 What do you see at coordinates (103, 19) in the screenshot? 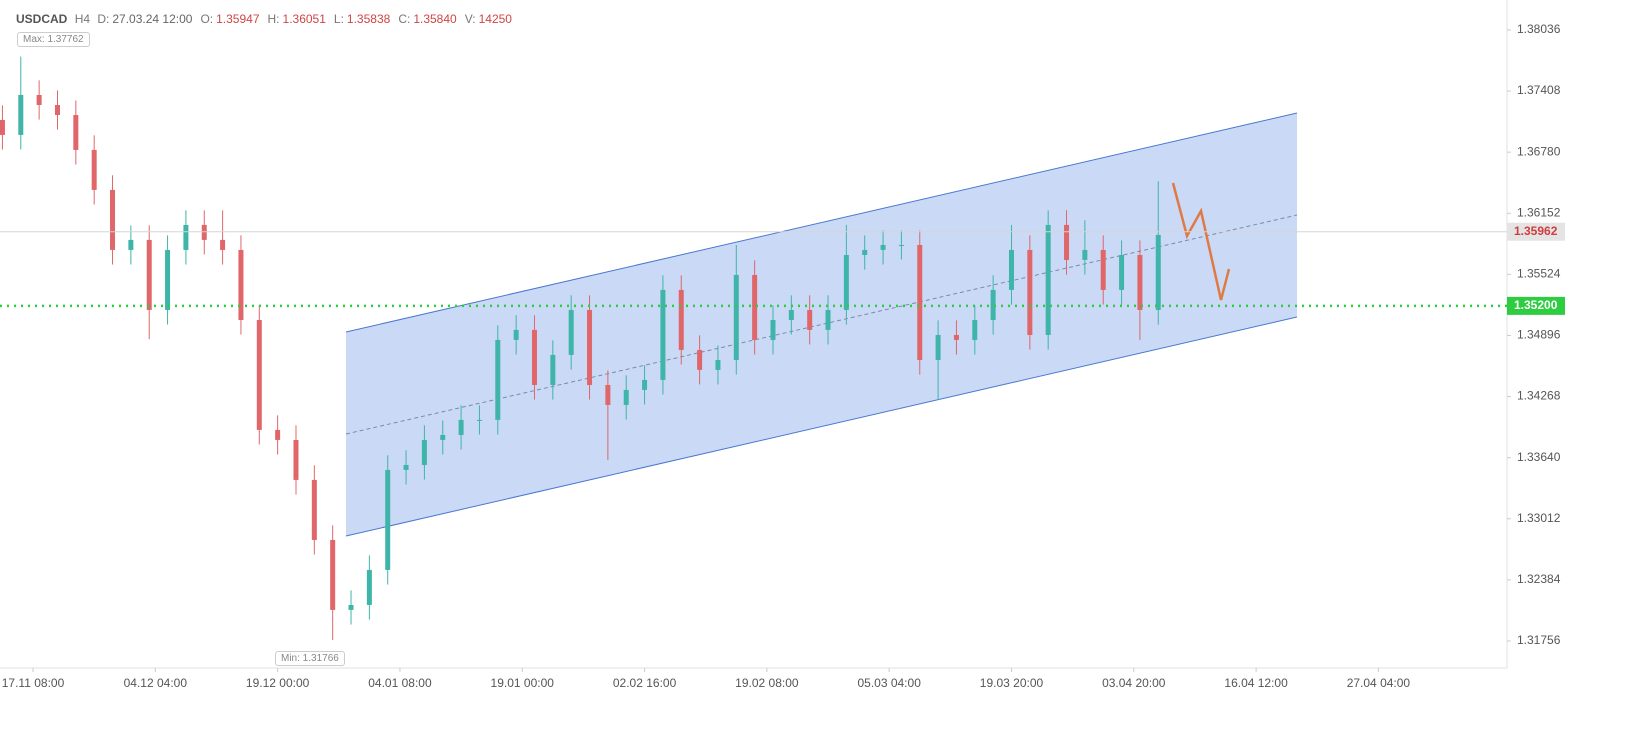
I see `info-label: D:` at bounding box center [103, 19].